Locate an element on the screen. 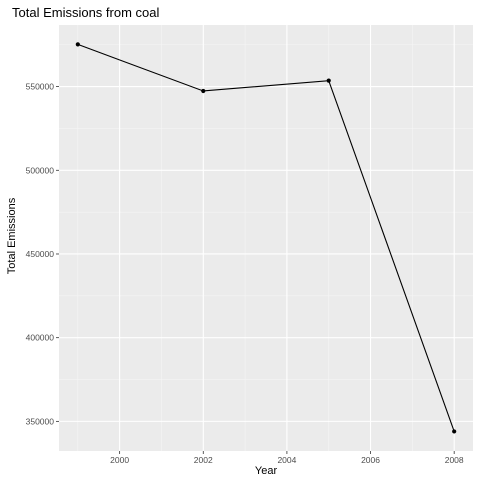 The image size is (480, 480). x-tick-label: 2004 is located at coordinates (286, 460).